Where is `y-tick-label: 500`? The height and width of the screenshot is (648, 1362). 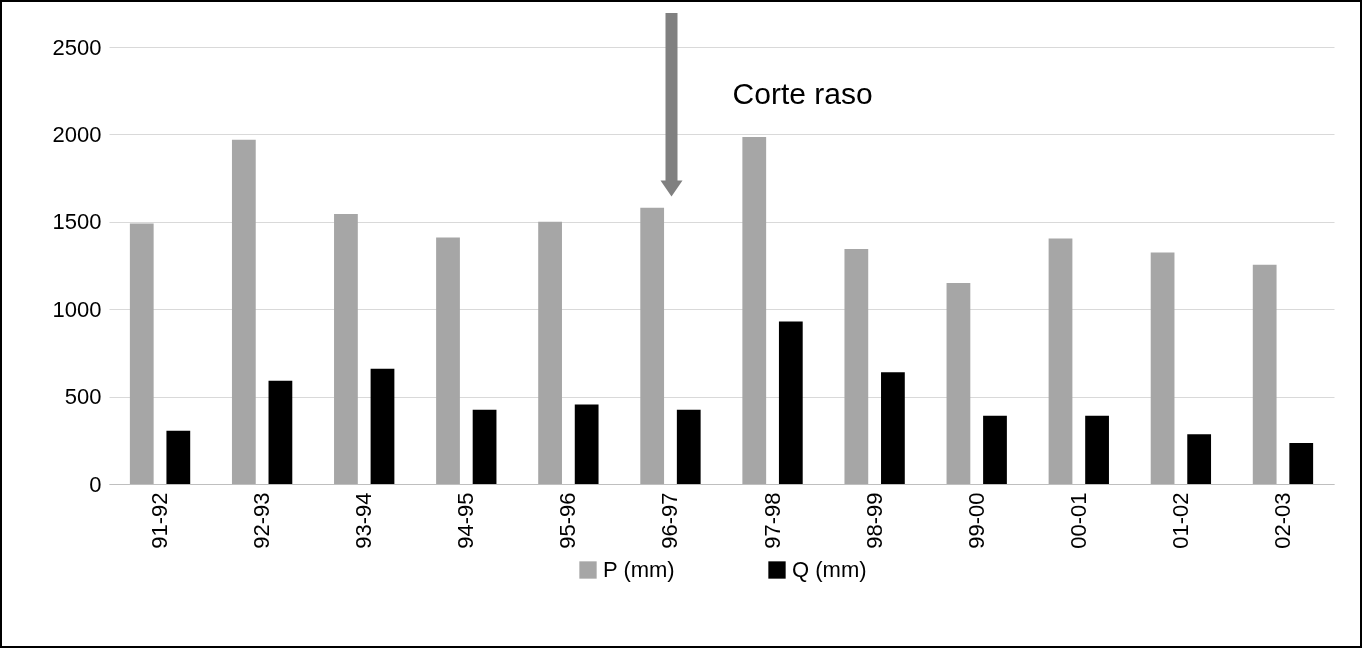
y-tick-label: 500 is located at coordinates (83, 397).